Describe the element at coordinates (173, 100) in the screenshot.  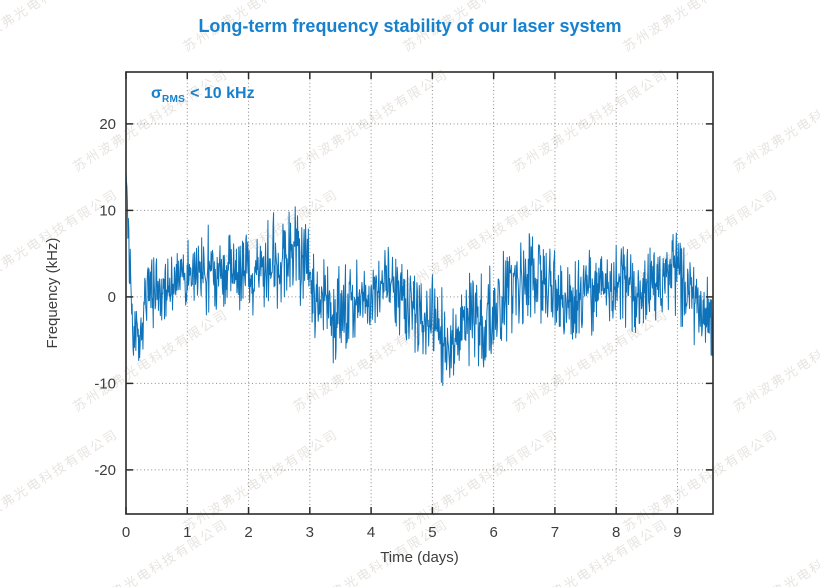
I see `sigma-subscript: RMS` at that location.